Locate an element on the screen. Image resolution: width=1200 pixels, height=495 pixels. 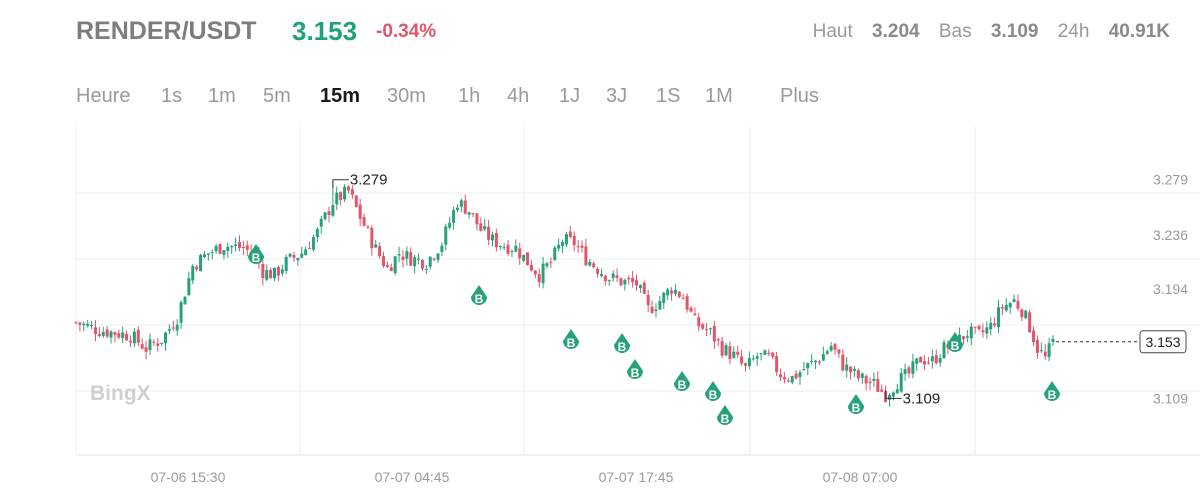
interval-tab-1mo: 1M is located at coordinates (719, 96).